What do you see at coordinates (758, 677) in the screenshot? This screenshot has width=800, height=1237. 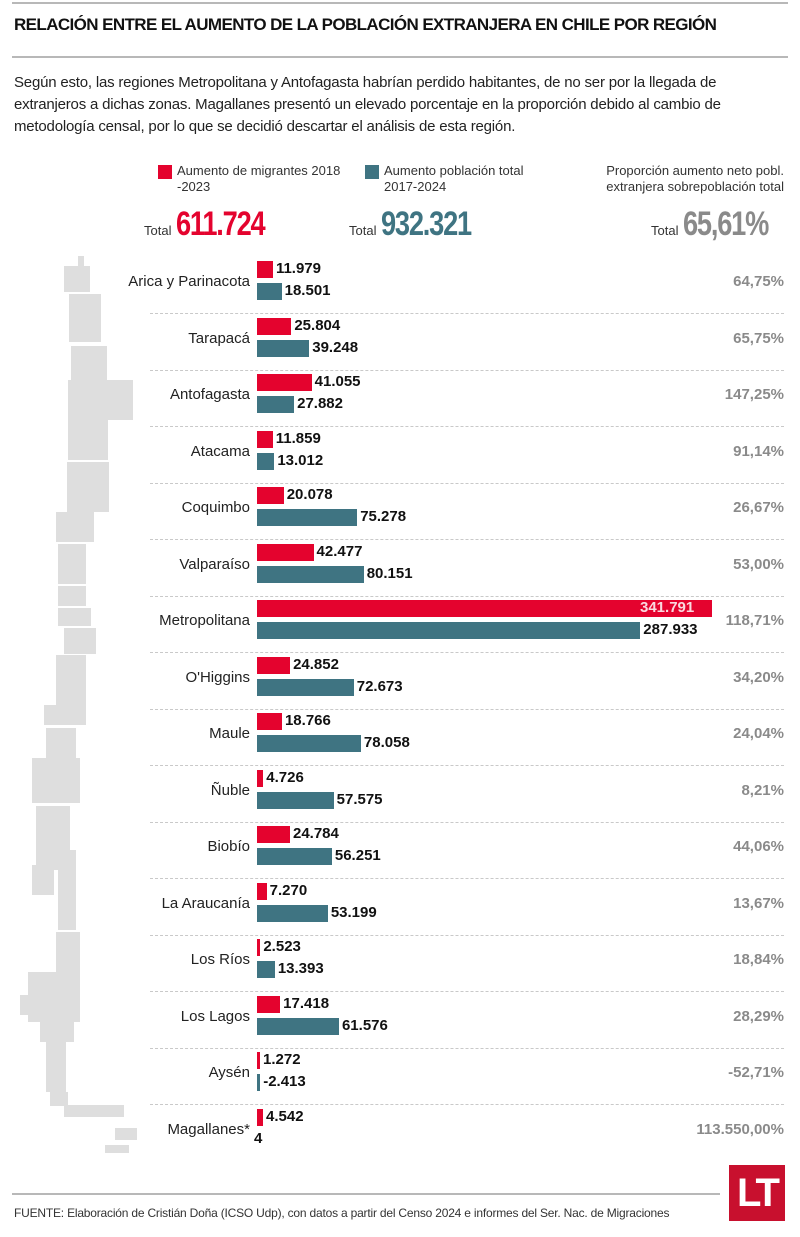 I see `proportion-label: 34,20%` at bounding box center [758, 677].